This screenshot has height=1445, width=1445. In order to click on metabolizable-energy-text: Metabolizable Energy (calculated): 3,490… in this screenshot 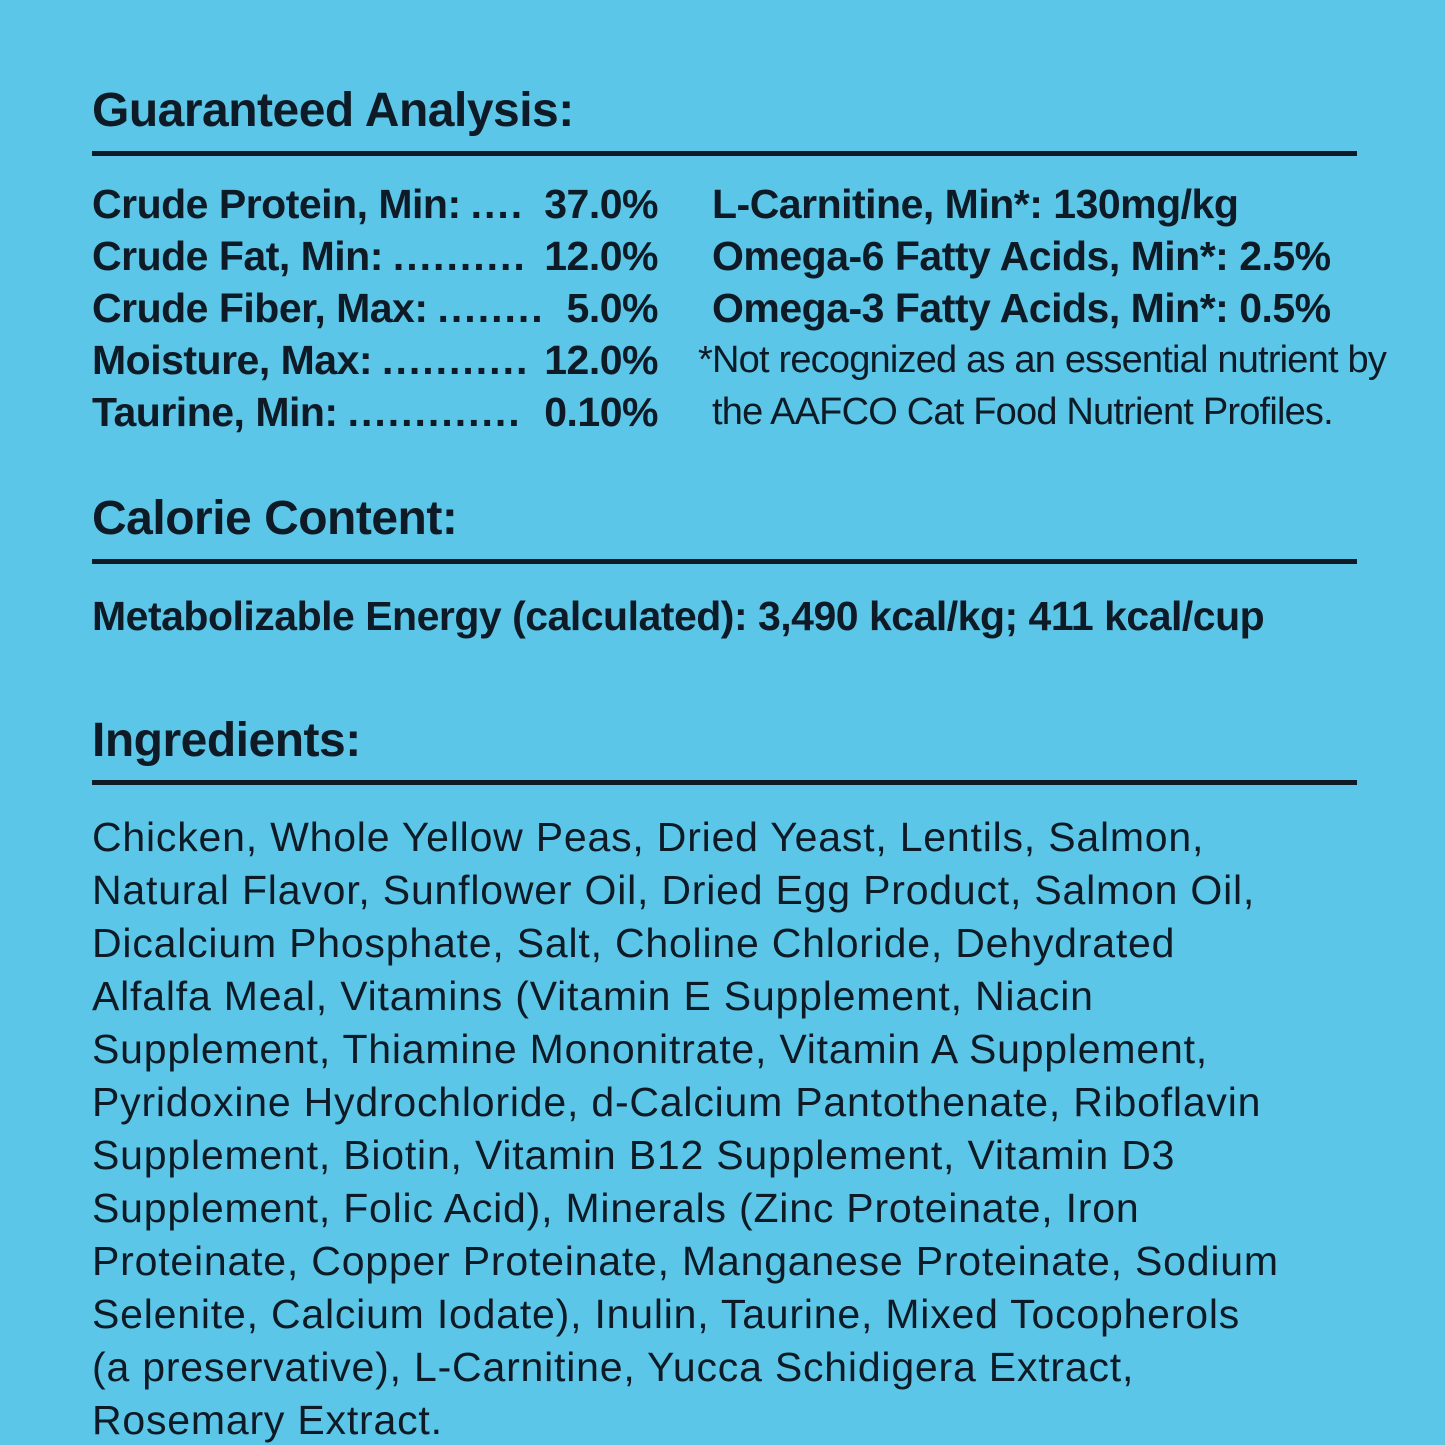, I will do `click(678, 615)`.